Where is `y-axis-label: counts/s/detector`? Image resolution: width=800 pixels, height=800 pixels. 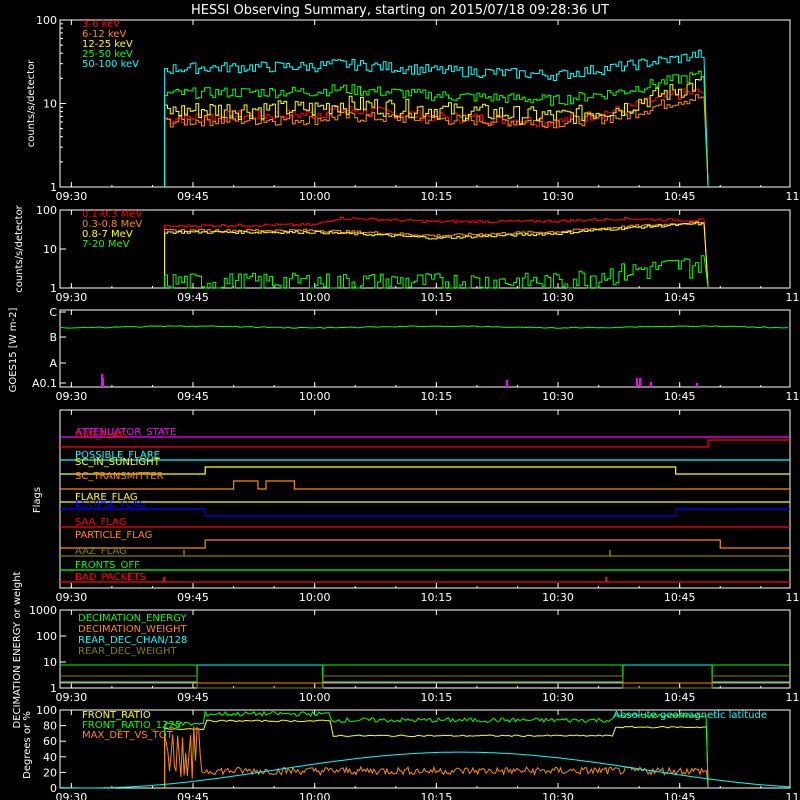 y-axis-label: counts/s/detector is located at coordinates (31, 103).